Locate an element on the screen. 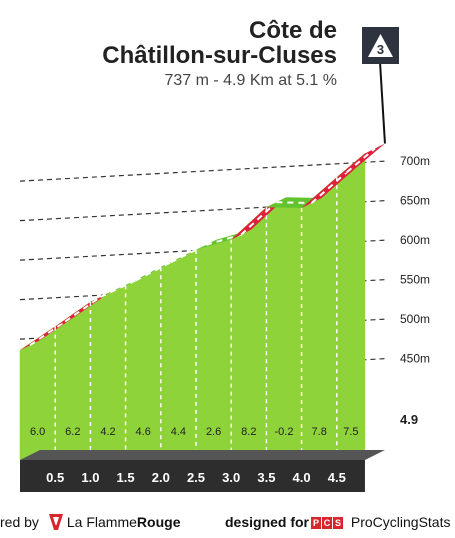 The height and width of the screenshot is (538, 455). km-tick-label-1-0: 1.0 is located at coordinates (90, 477).